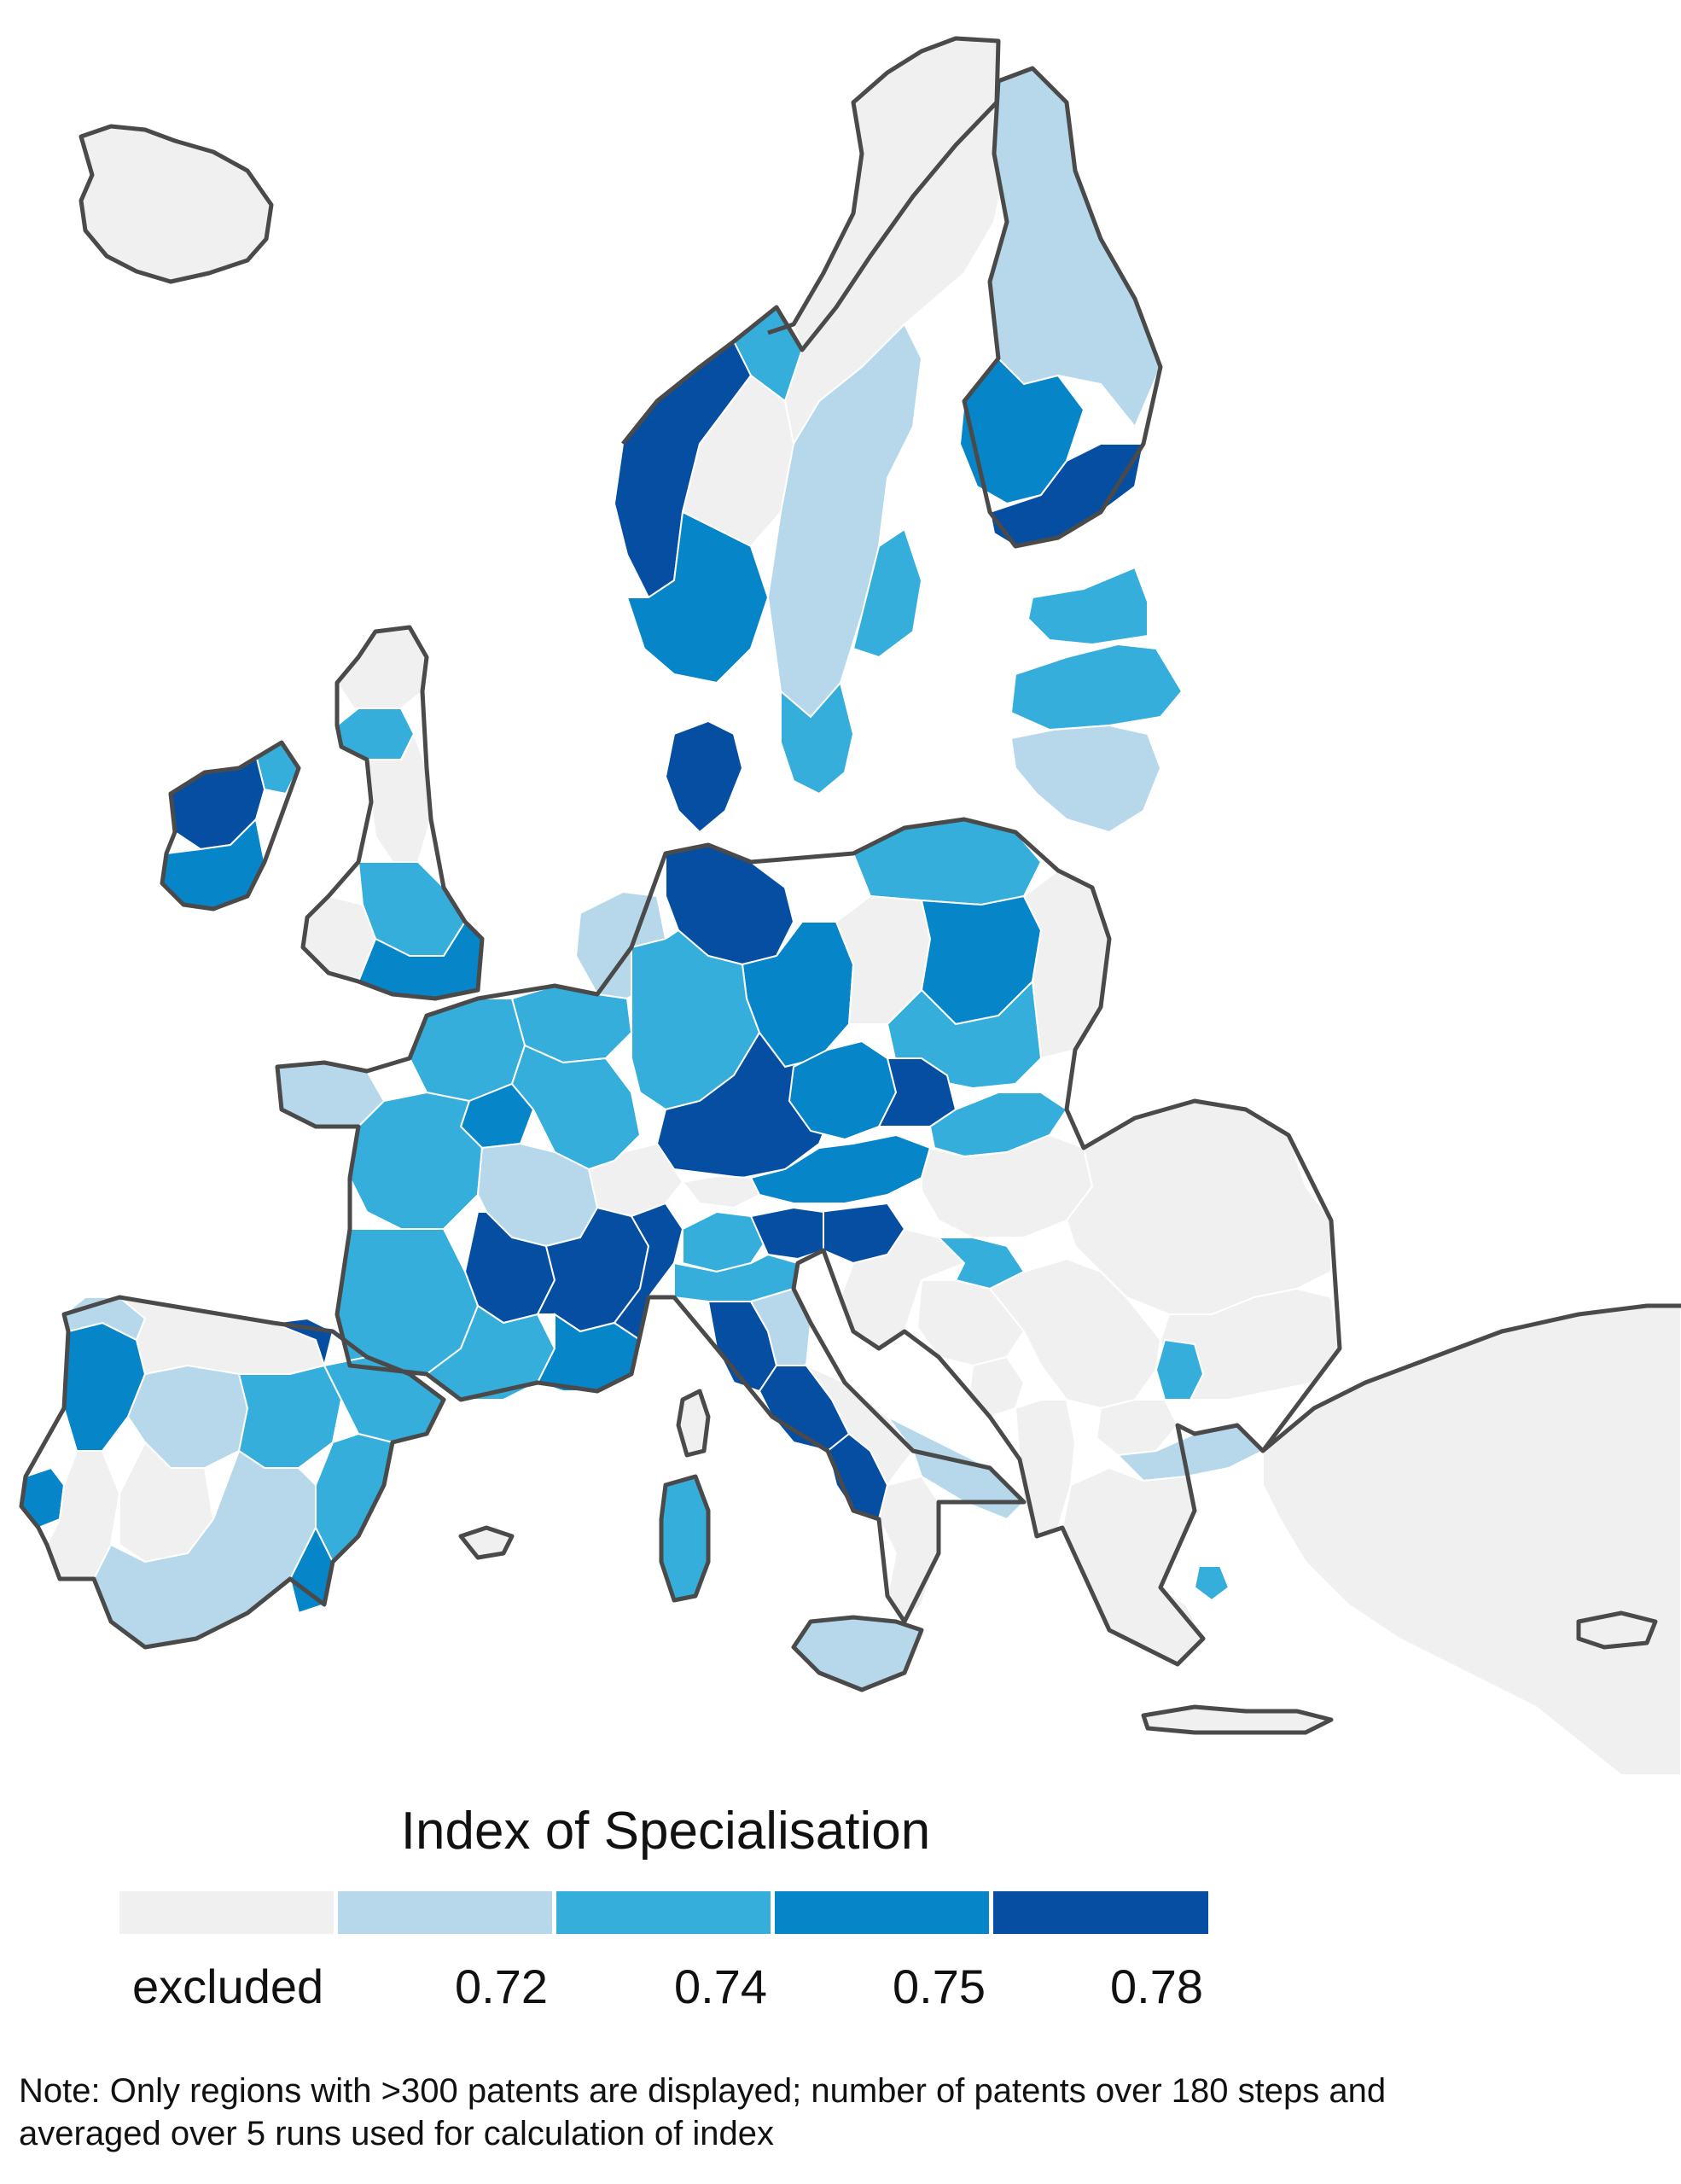 This screenshot has width=1681, height=2184. Describe the element at coordinates (105, 1387) in the screenshot. I see `region-portugal-north` at that location.